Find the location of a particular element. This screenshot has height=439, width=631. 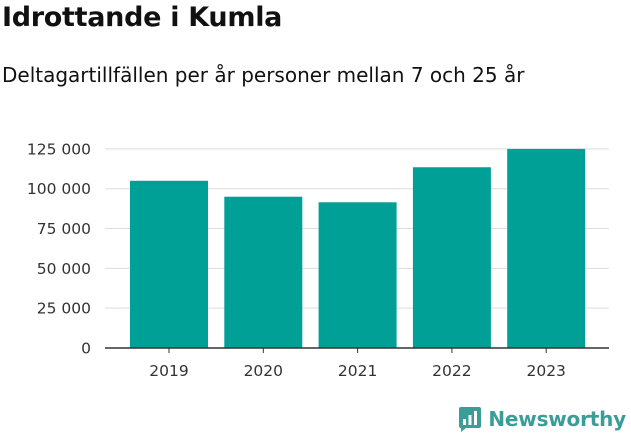

y-tick-label: 125 000 is located at coordinates (59, 149).